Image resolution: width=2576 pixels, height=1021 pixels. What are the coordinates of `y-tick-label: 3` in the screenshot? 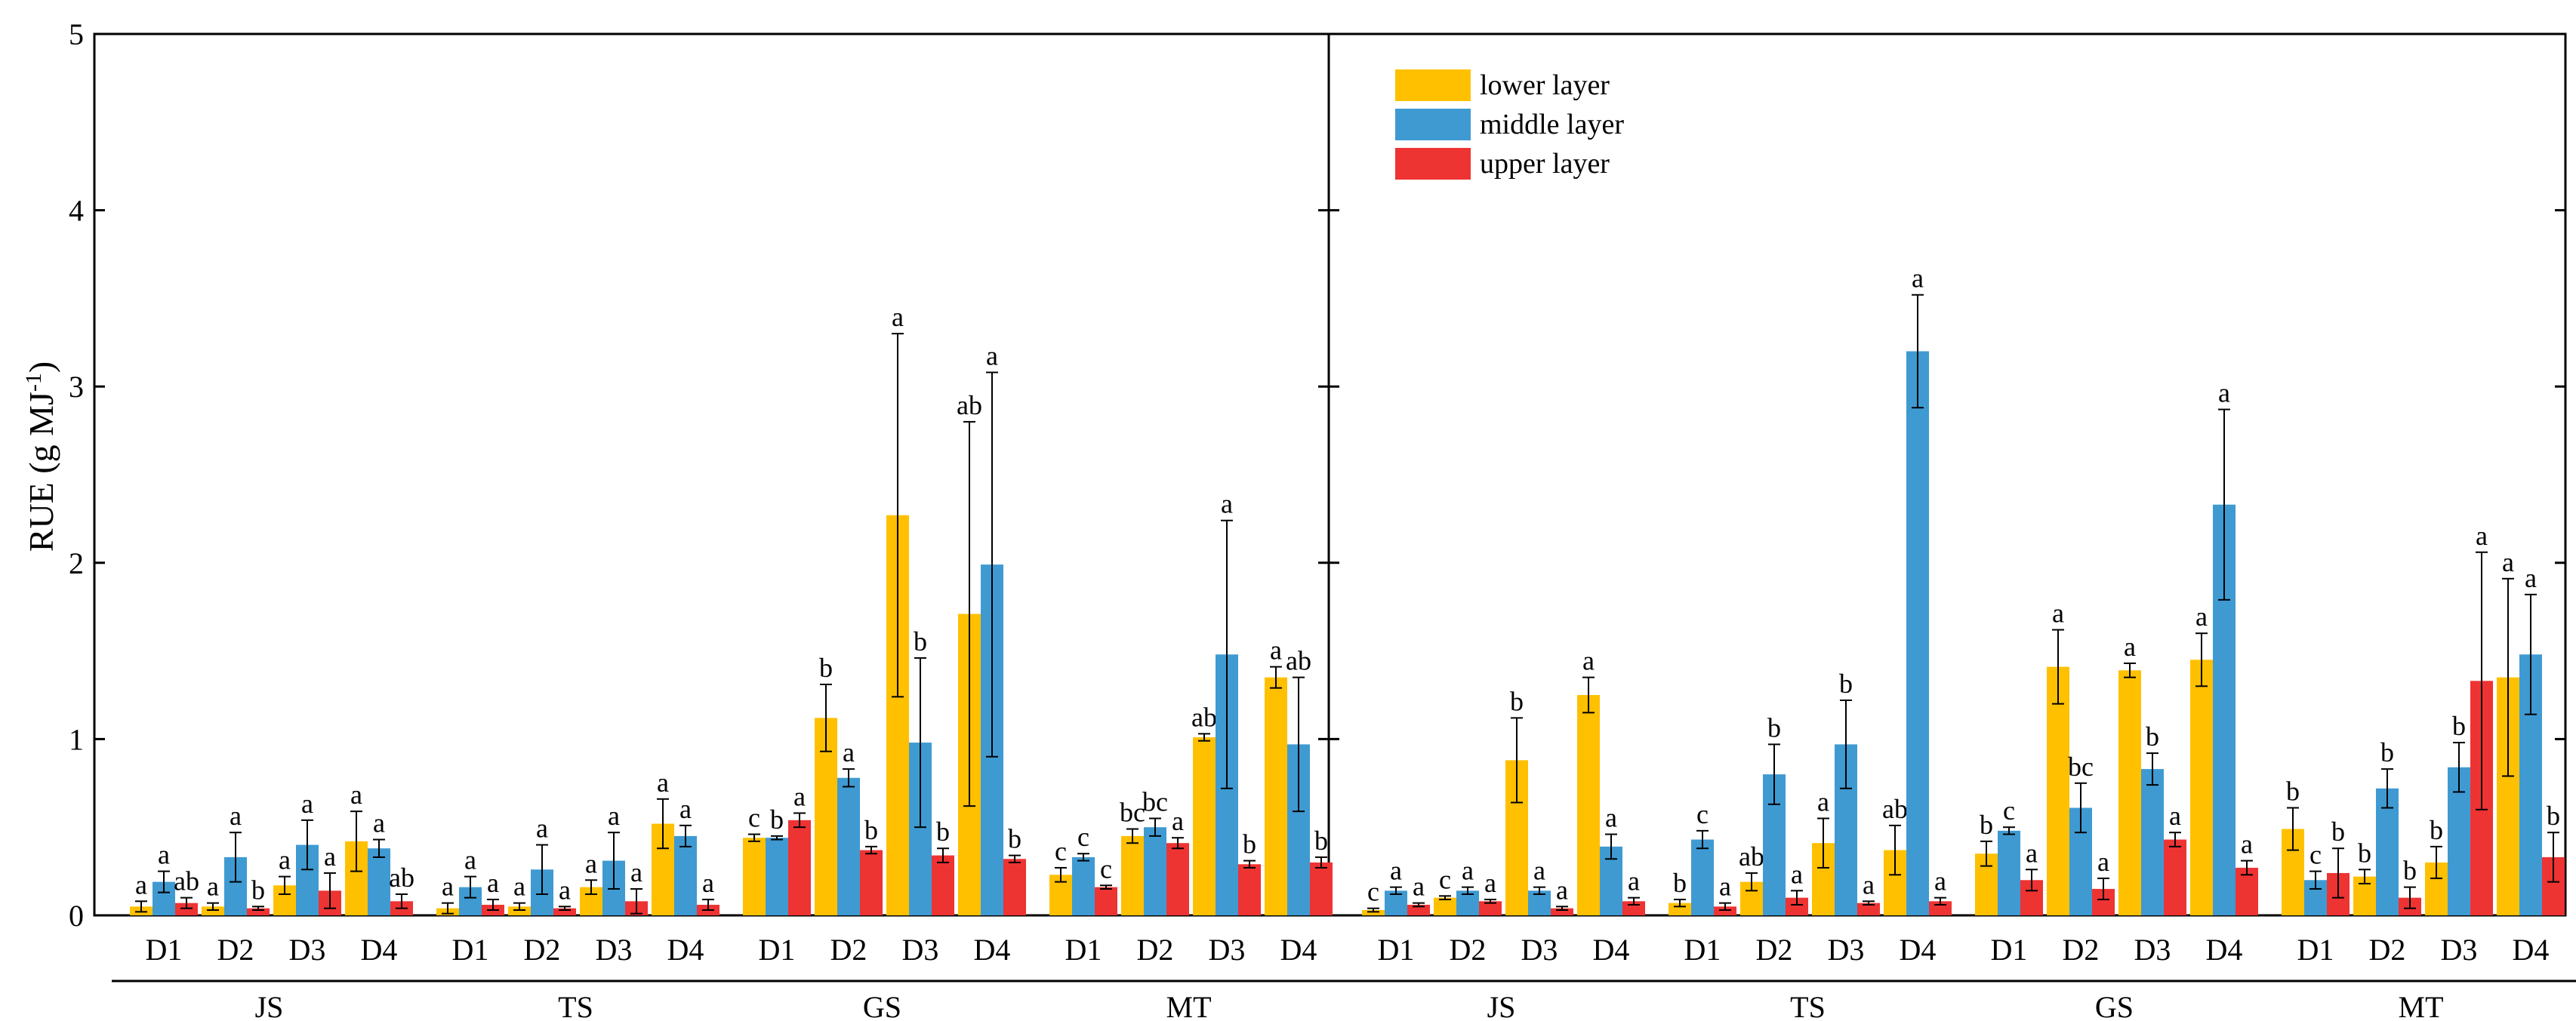 It's located at (76, 387).